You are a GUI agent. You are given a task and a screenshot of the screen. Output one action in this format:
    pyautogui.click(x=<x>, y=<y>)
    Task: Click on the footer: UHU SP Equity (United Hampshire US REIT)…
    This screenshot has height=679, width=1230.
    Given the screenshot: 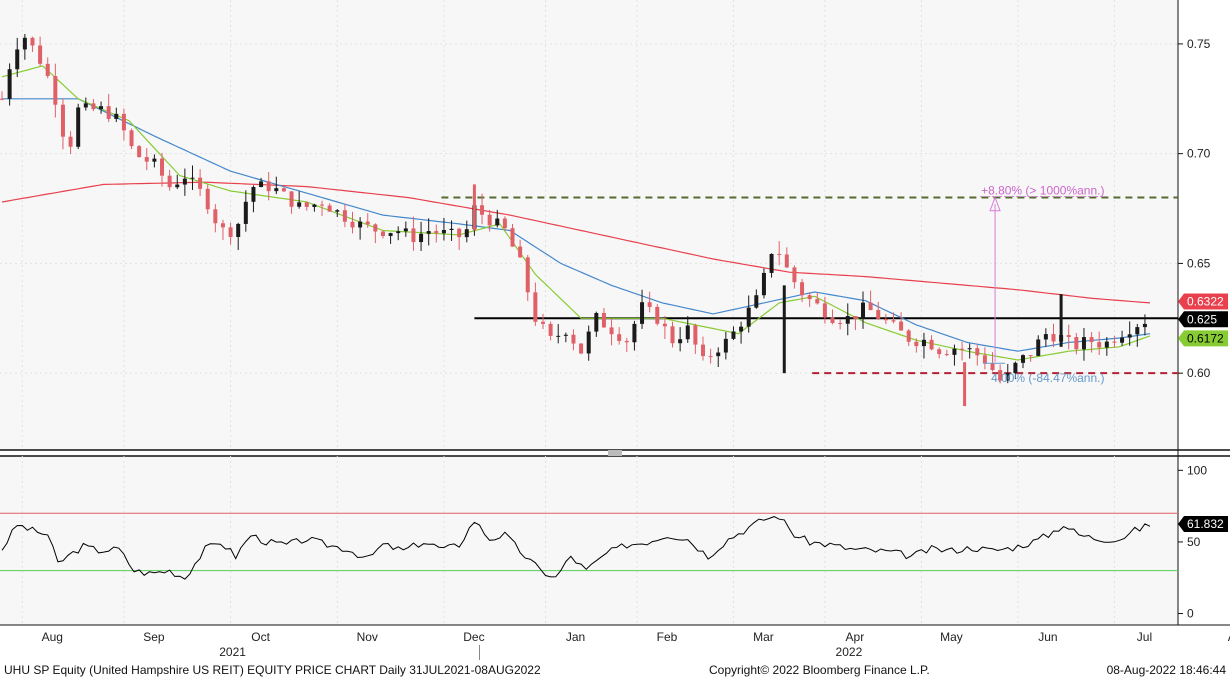 What is the action you would take?
    pyautogui.click(x=615, y=670)
    